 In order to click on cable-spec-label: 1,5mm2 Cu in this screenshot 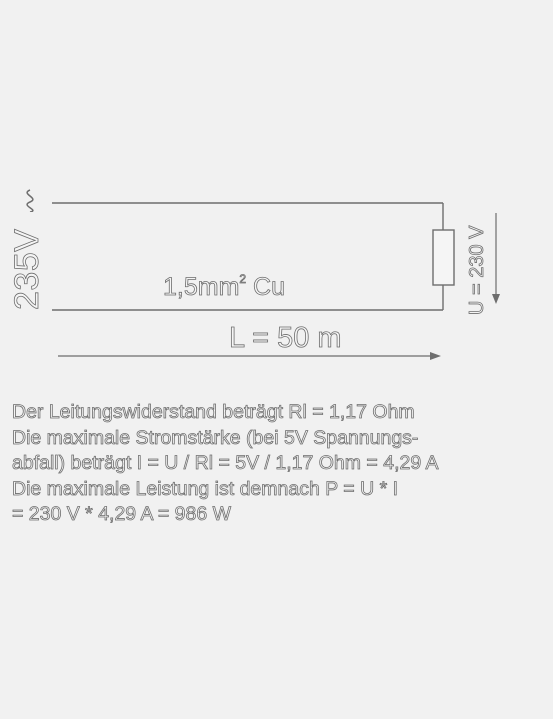, I will do `click(224, 287)`.